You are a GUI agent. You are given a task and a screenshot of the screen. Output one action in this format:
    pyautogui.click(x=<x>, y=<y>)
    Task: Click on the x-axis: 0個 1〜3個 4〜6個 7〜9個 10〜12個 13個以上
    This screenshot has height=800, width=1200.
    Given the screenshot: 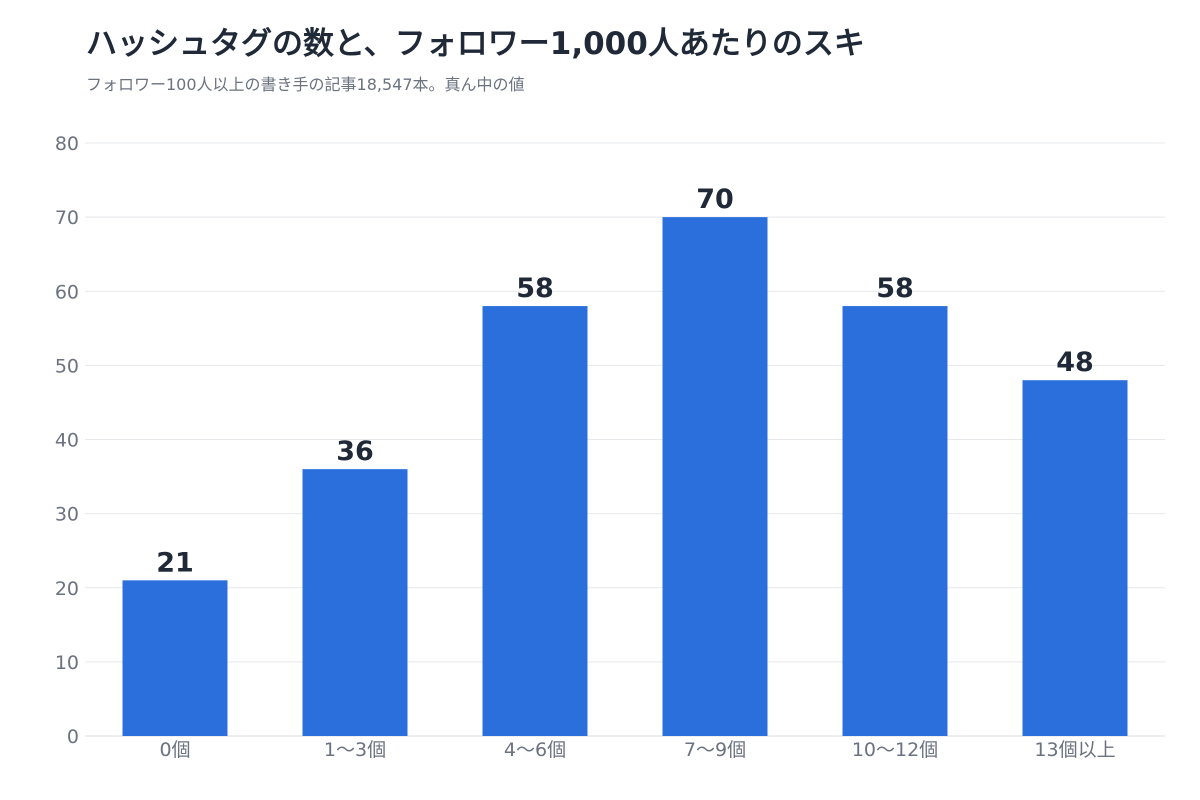 What is the action you would take?
    pyautogui.click(x=637, y=750)
    